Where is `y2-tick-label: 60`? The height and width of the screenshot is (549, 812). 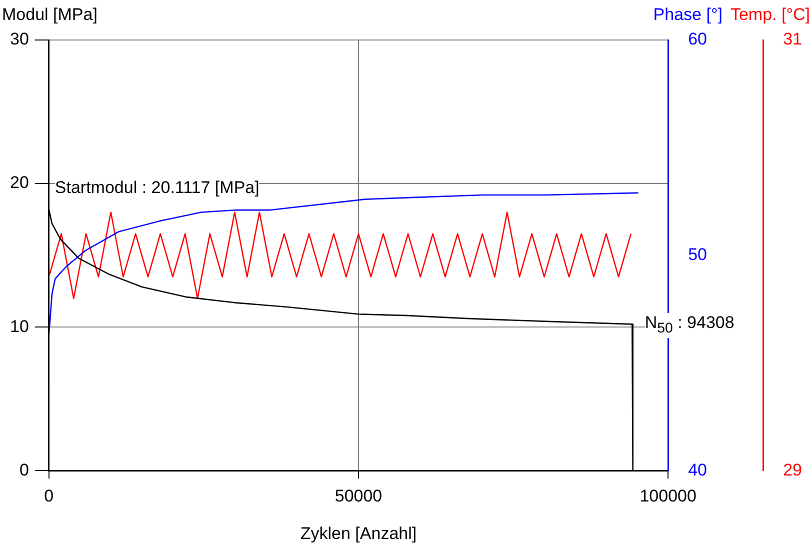 y2-tick-label: 60 is located at coordinates (698, 39).